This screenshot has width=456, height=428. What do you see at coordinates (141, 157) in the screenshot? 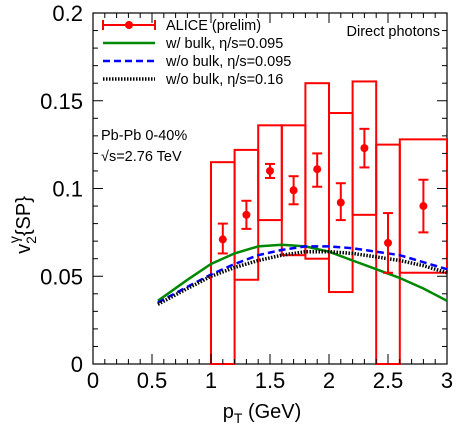
I see `annotation-energy: √s=2.76 TeV` at bounding box center [141, 157].